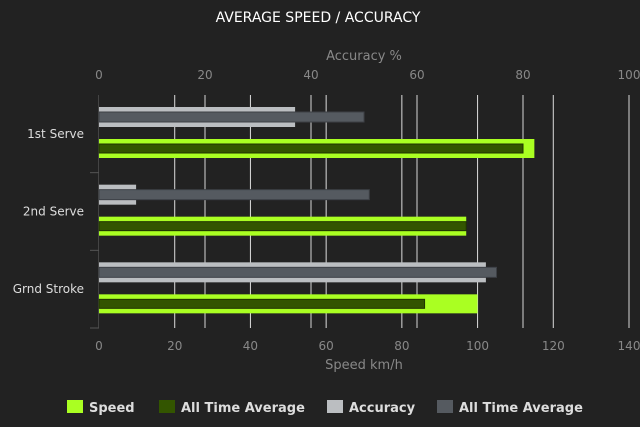 The height and width of the screenshot is (427, 640). Describe the element at coordinates (364, 365) in the screenshot. I see `bottom-axis-label: Speed km/h` at that location.